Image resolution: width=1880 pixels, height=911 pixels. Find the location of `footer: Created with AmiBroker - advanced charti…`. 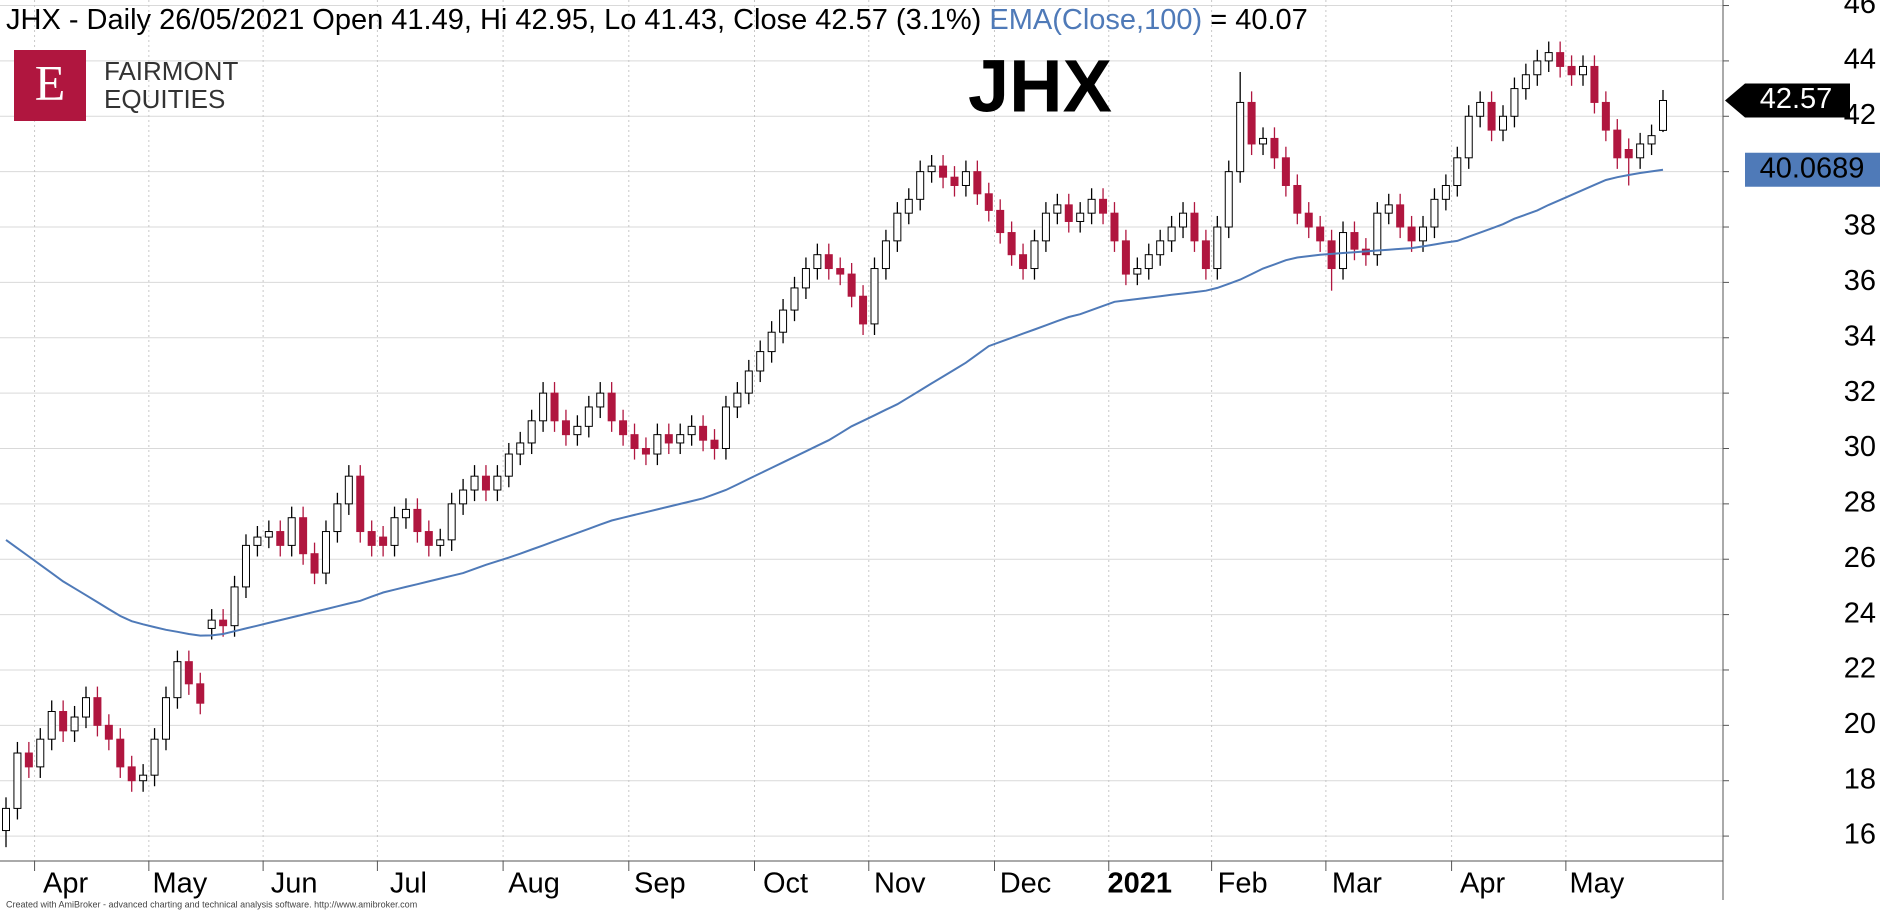

footer: Created with AmiBroker - advanced charti… is located at coordinates (211, 904).